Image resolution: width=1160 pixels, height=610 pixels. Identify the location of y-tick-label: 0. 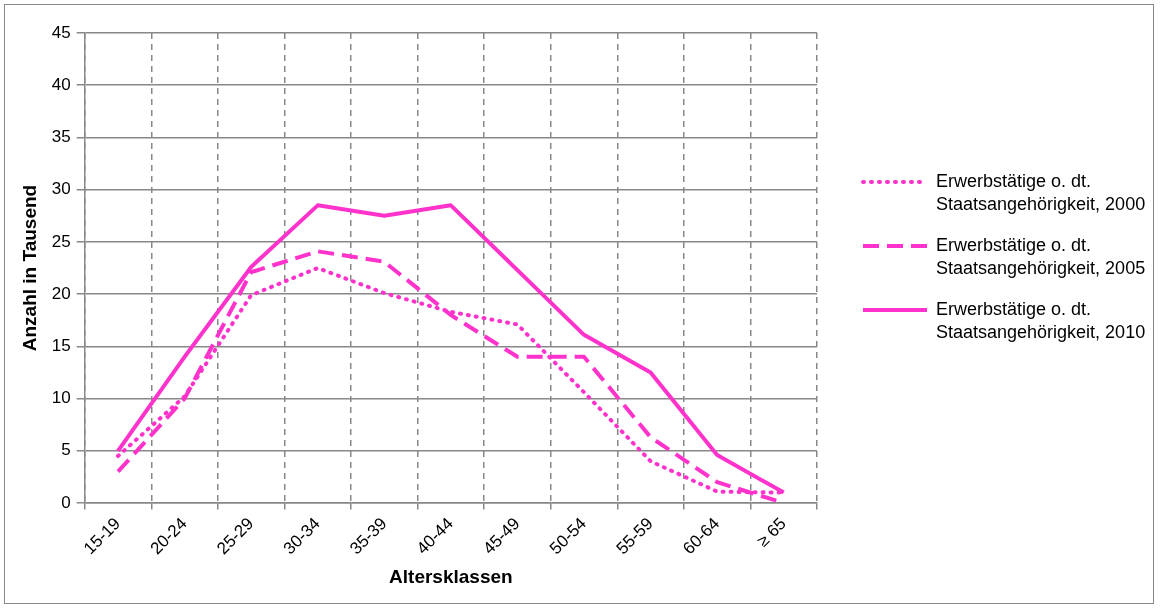
(66, 502).